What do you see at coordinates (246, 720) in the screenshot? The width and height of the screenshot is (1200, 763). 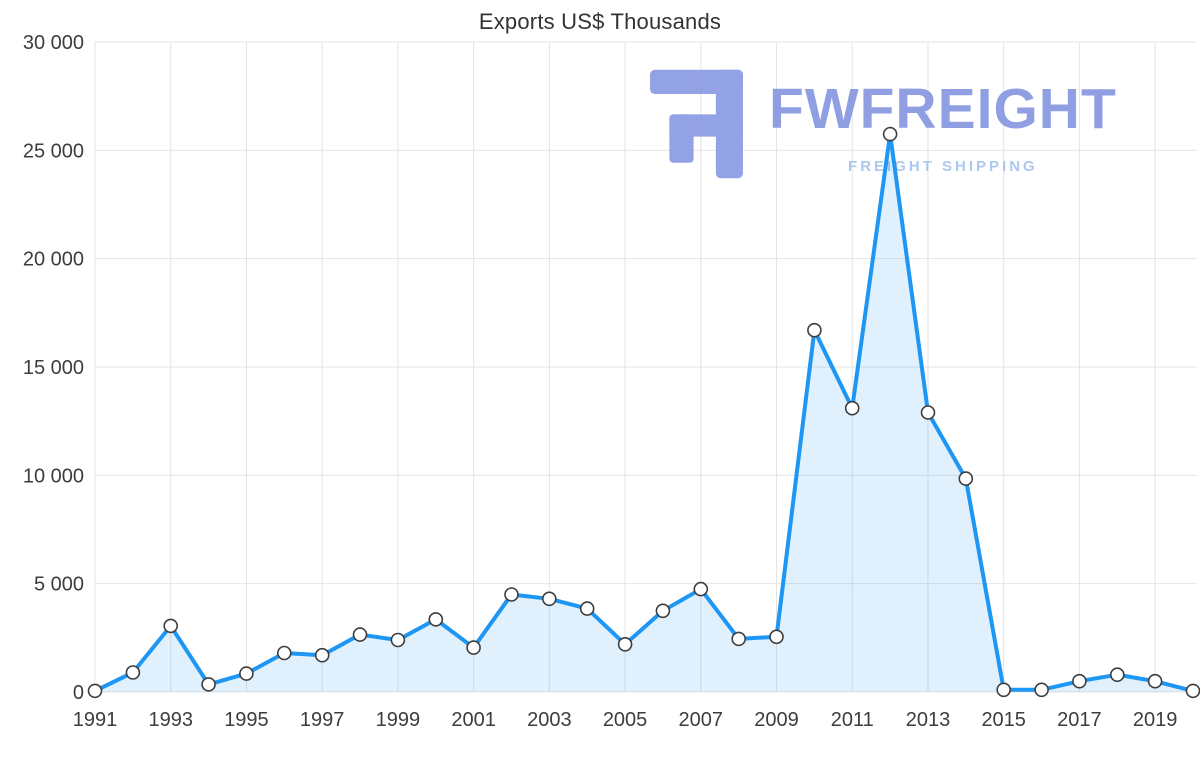 I see `x-axis-tick-label: 1995` at bounding box center [246, 720].